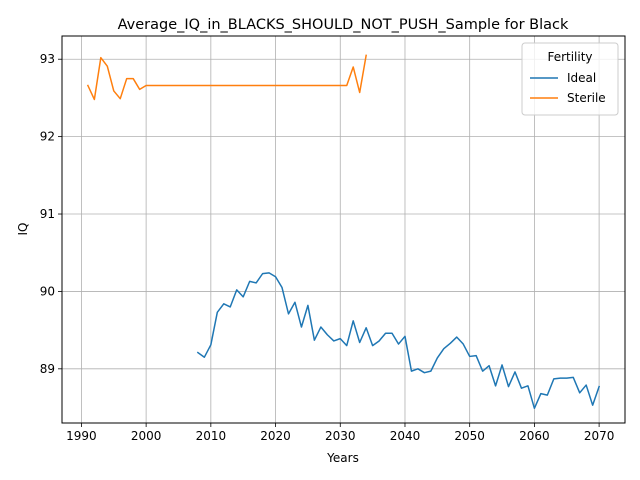  What do you see at coordinates (81, 436) in the screenshot?
I see `x-tick-label: 1990` at bounding box center [81, 436].